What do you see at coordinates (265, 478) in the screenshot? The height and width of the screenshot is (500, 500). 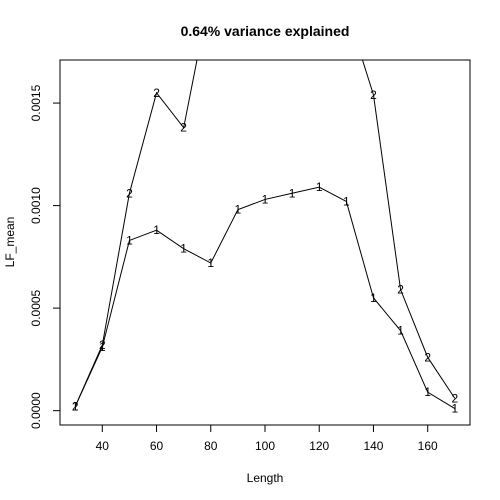 I see `x-axis-label: Length` at bounding box center [265, 478].